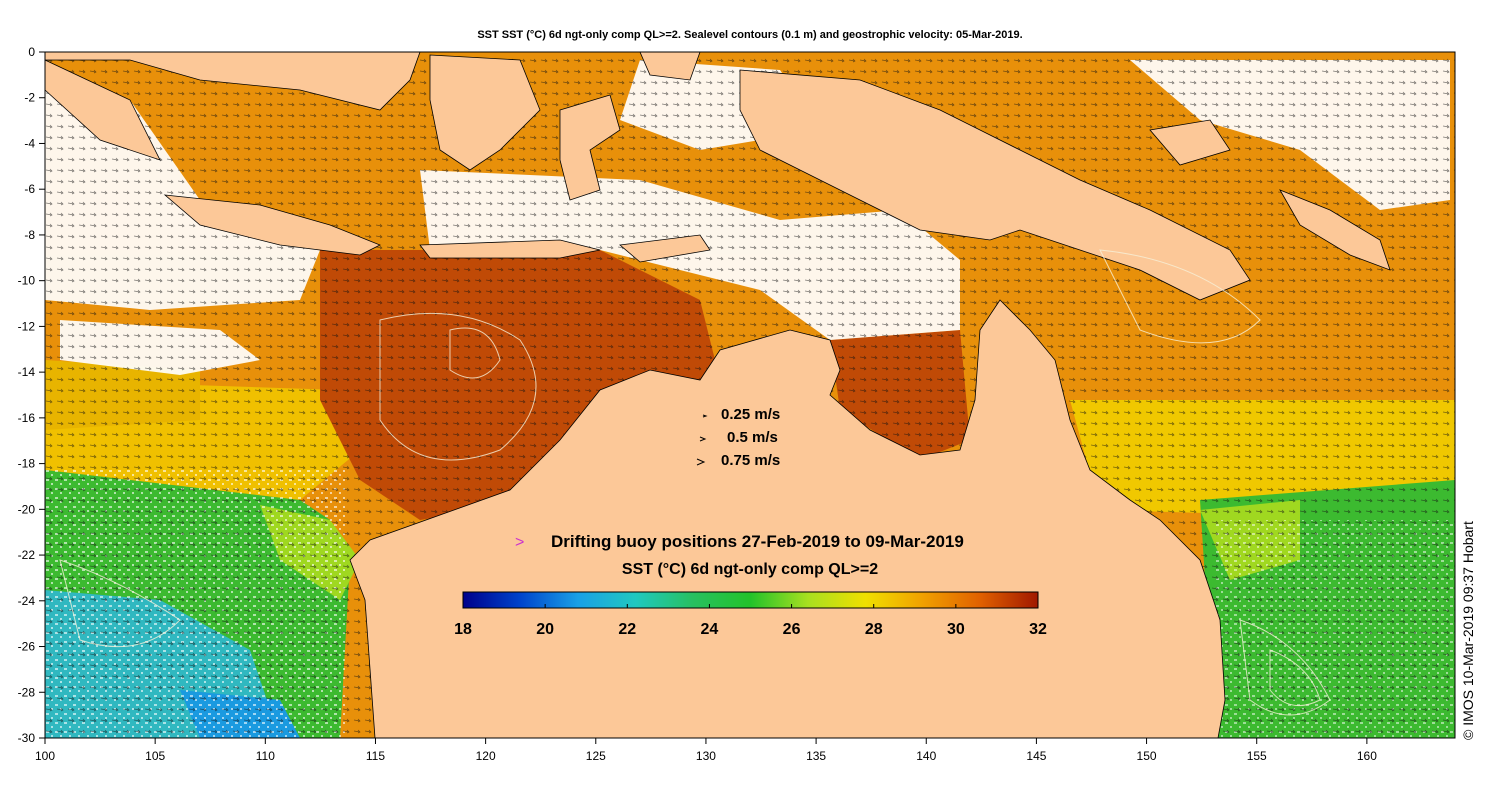 The width and height of the screenshot is (1500, 790). What do you see at coordinates (1190, 142) in the screenshot?
I see `land-new-britain` at bounding box center [1190, 142].